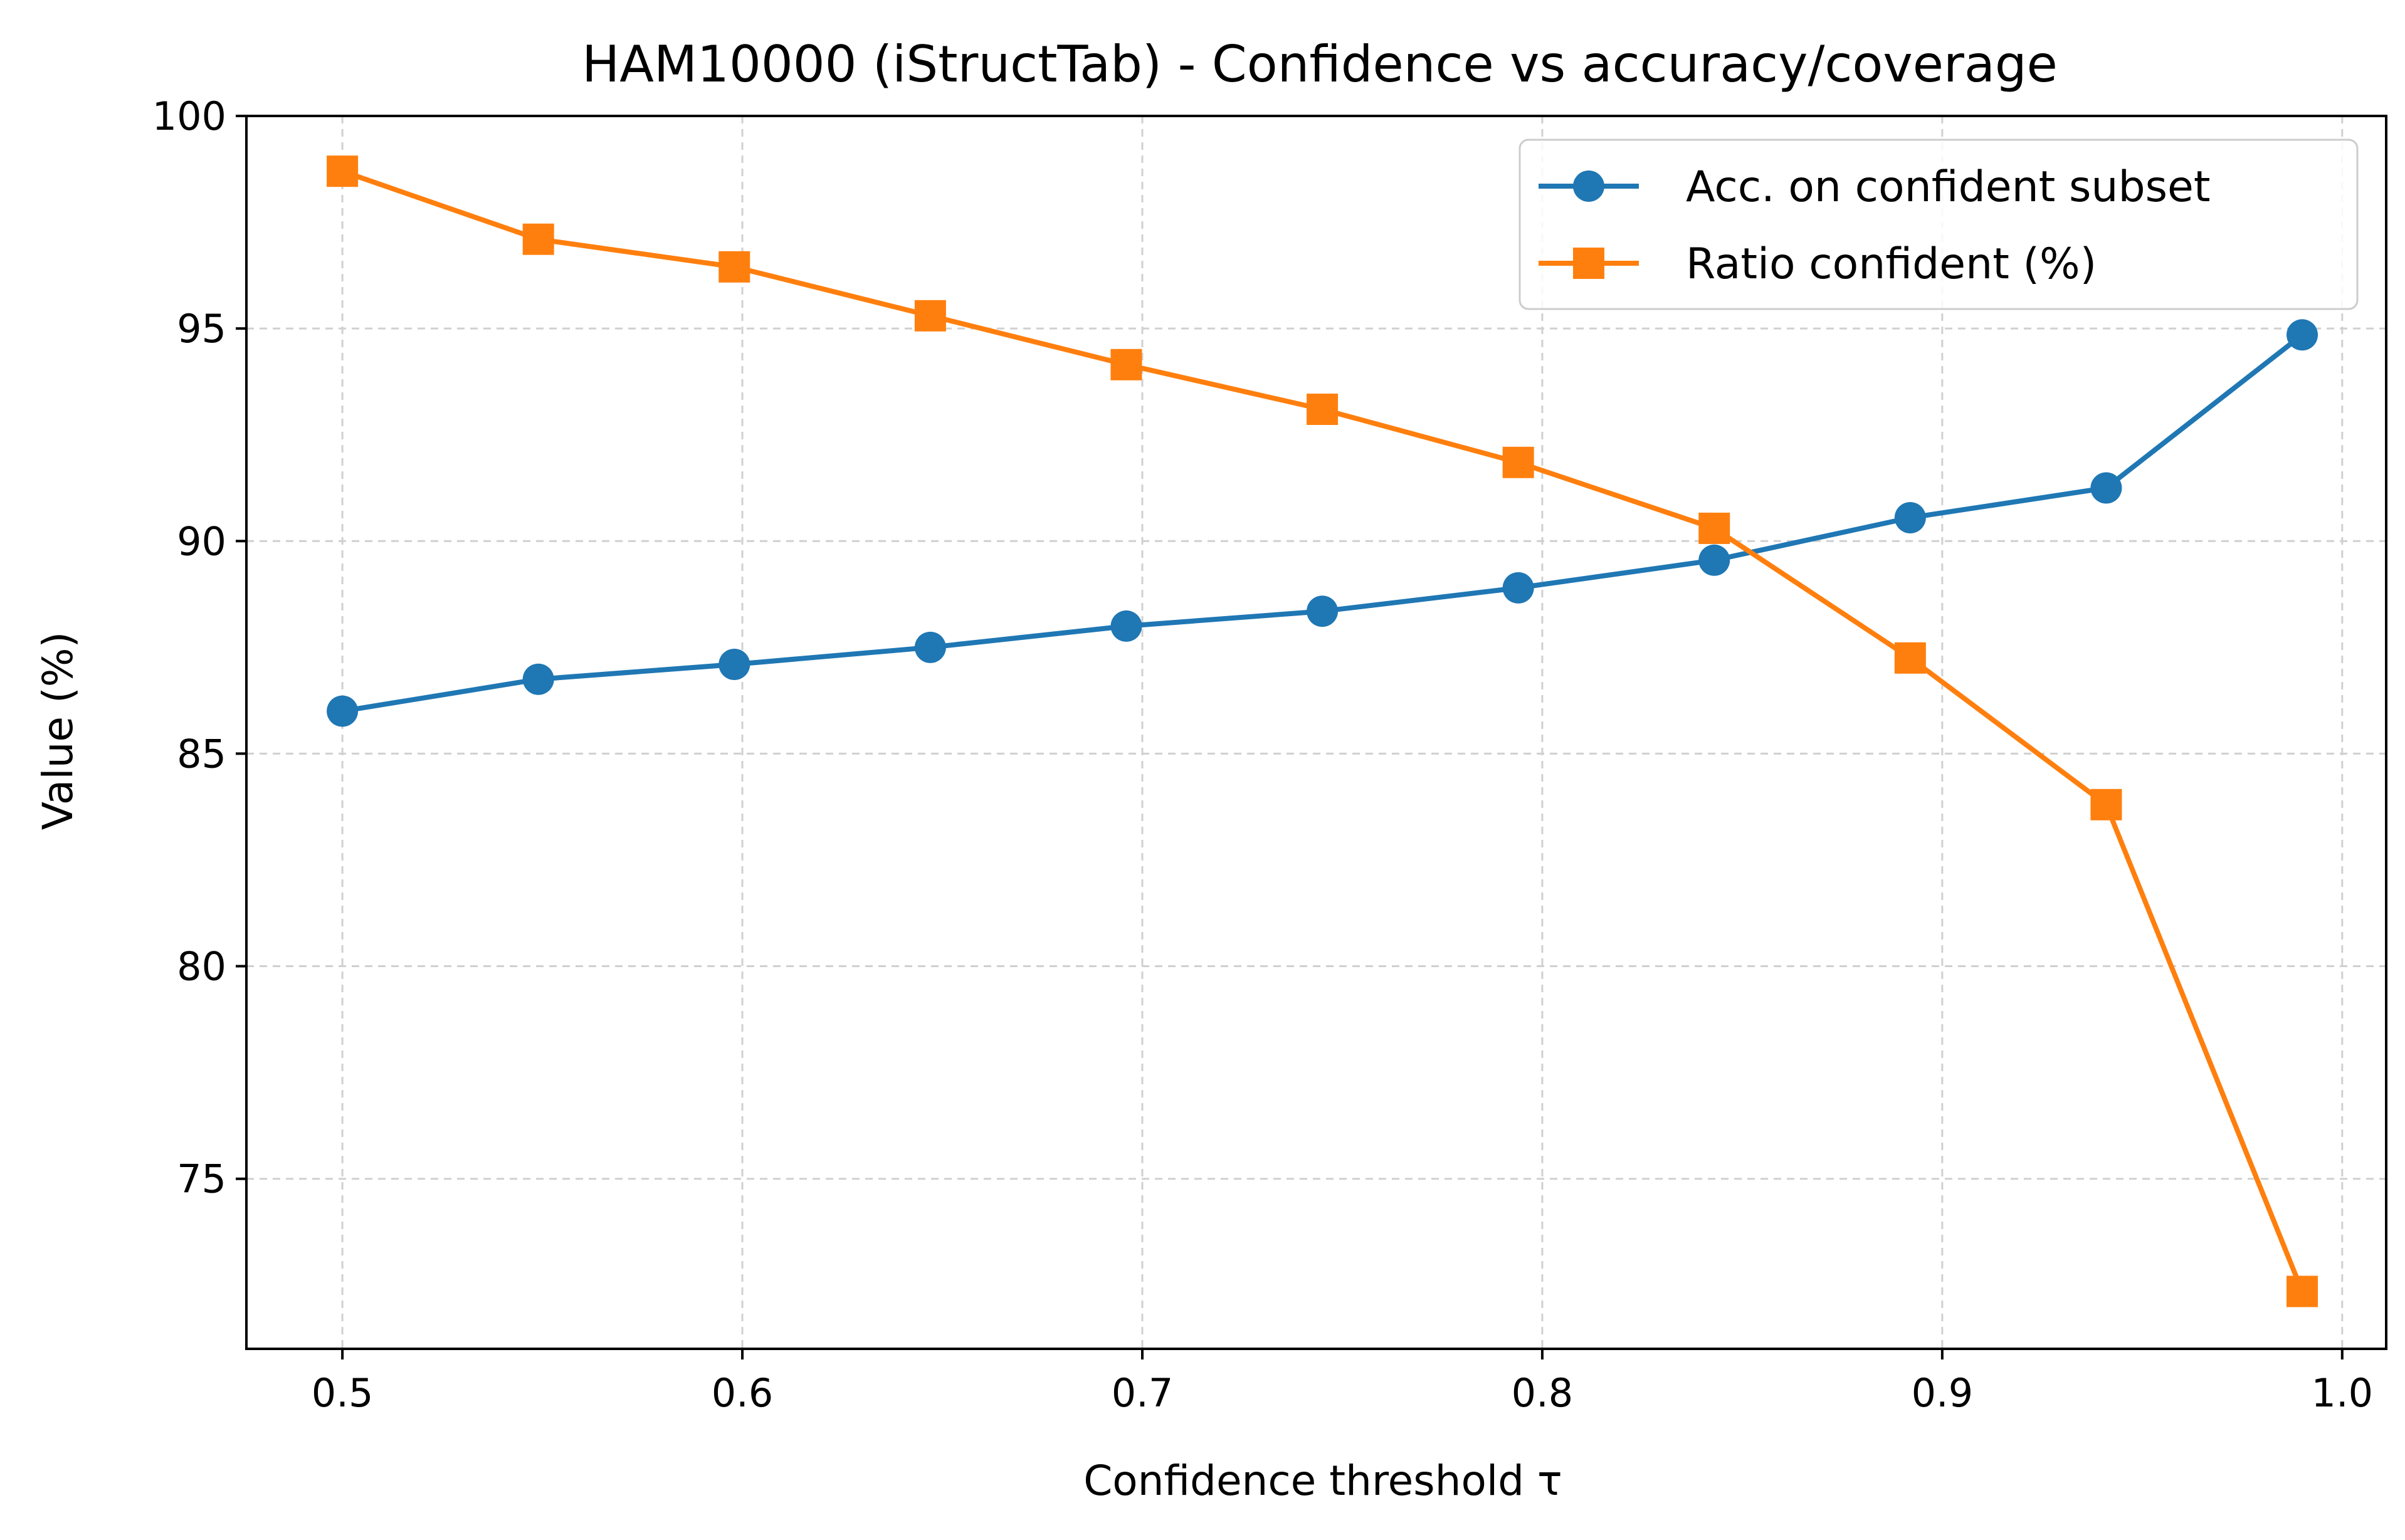  Describe the element at coordinates (201, 541) in the screenshot. I see `y-tick-label: 90` at that location.